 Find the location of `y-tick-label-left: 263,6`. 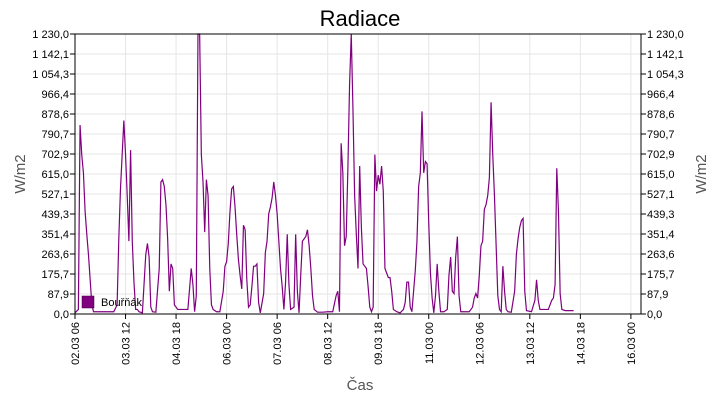

y-tick-label-left: 263,6 is located at coordinates (55, 255).